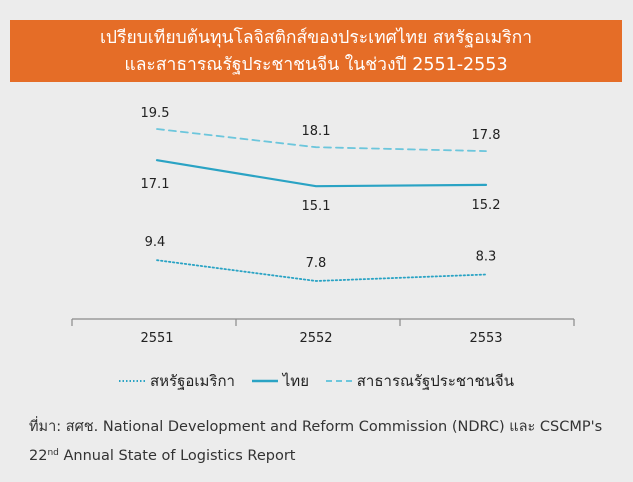 The image size is (633, 482). I want to click on source-report-name: Annual State of Logistics Report, so click(177, 456).